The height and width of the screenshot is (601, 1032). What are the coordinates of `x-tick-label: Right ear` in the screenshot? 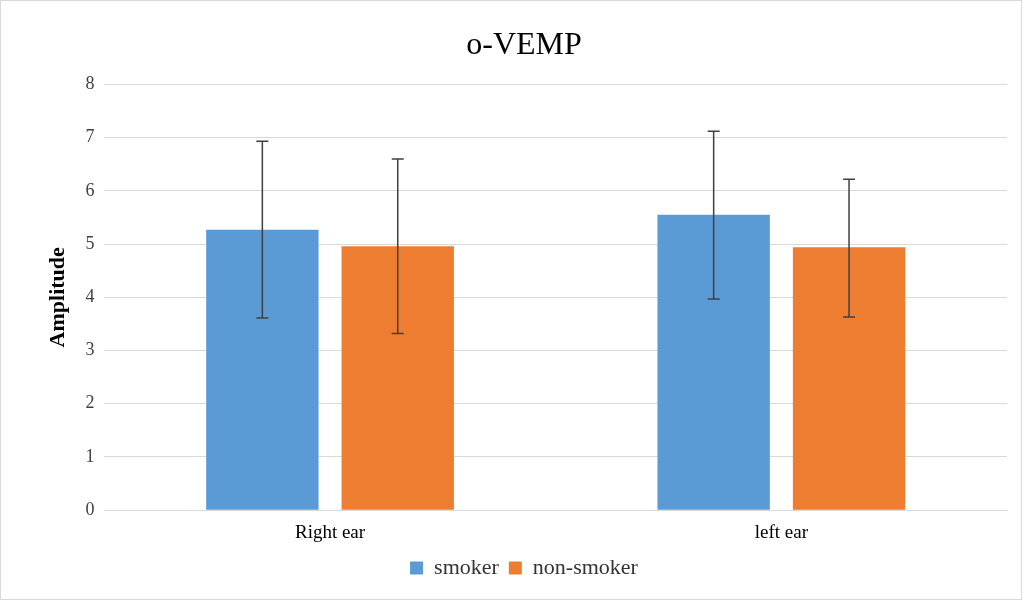 It's located at (330, 531).